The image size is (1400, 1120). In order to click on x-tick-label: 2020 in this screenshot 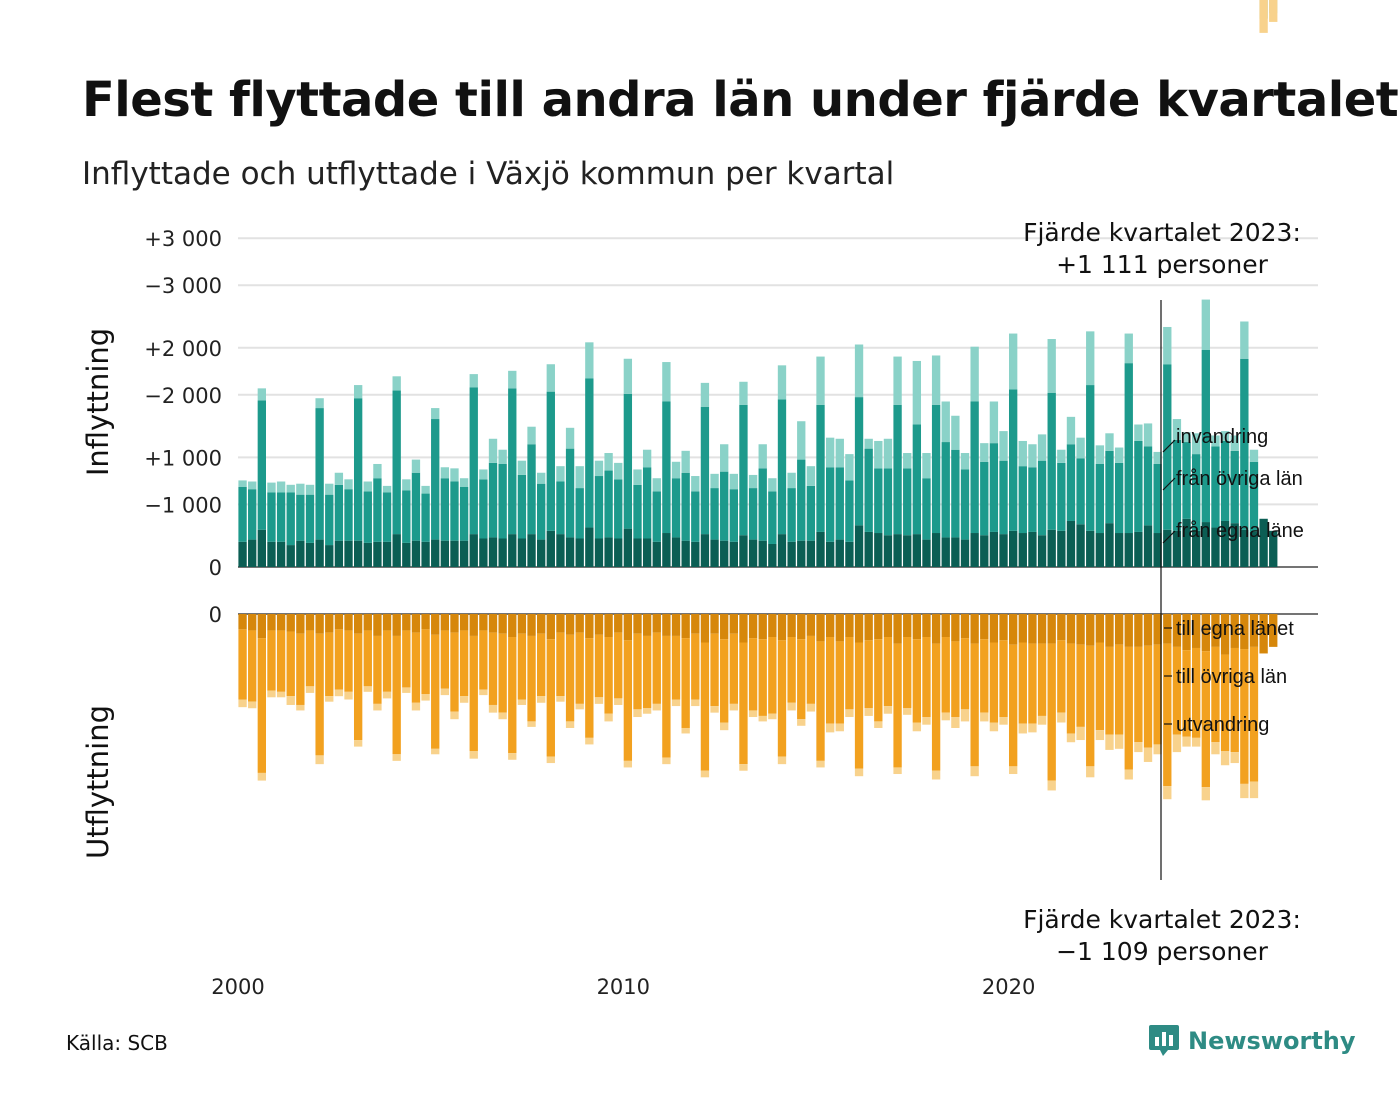, I will do `click(1008, 987)`.